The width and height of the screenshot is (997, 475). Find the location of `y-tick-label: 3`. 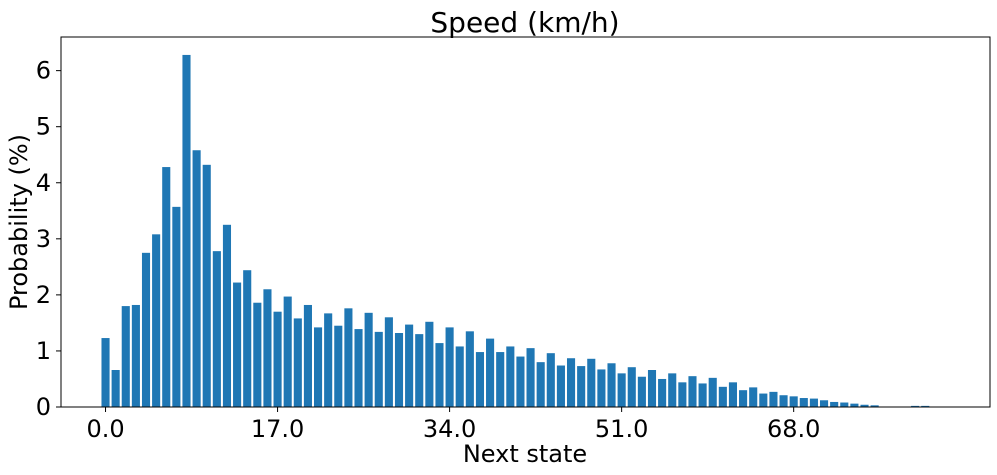

y-tick-label: 3 is located at coordinates (43, 239).